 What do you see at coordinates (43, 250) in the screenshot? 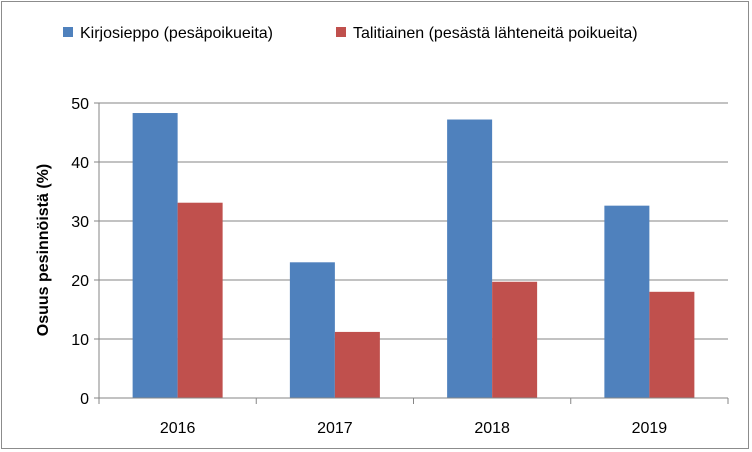
I see `y-axis-title: Osuus pesinnöistä (%)` at bounding box center [43, 250].